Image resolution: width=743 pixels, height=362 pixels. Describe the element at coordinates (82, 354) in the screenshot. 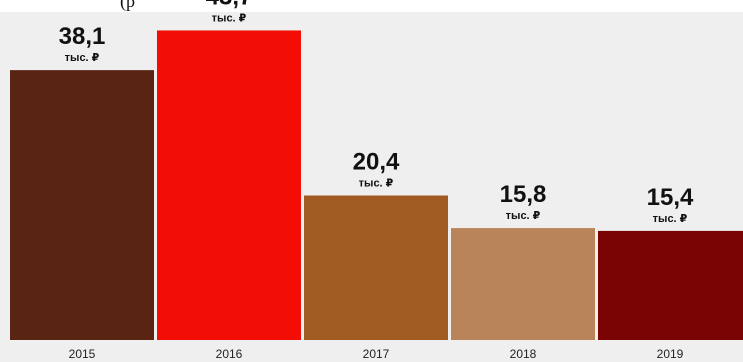

I see `x-tick-2015: 2015` at that location.